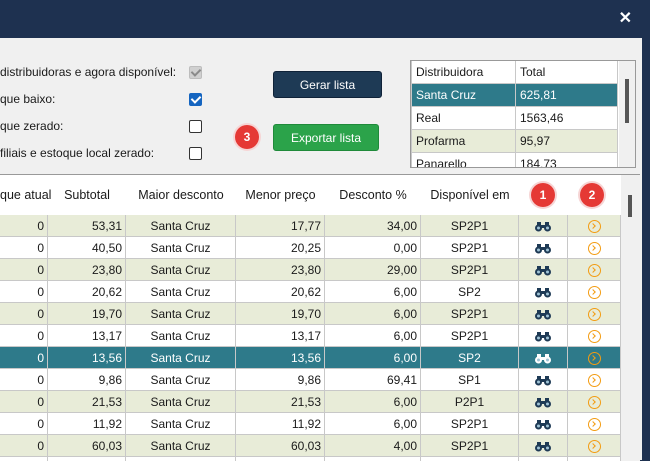  What do you see at coordinates (514, 159) in the screenshot?
I see `dist-row: Panarello 184,73` at bounding box center [514, 159].